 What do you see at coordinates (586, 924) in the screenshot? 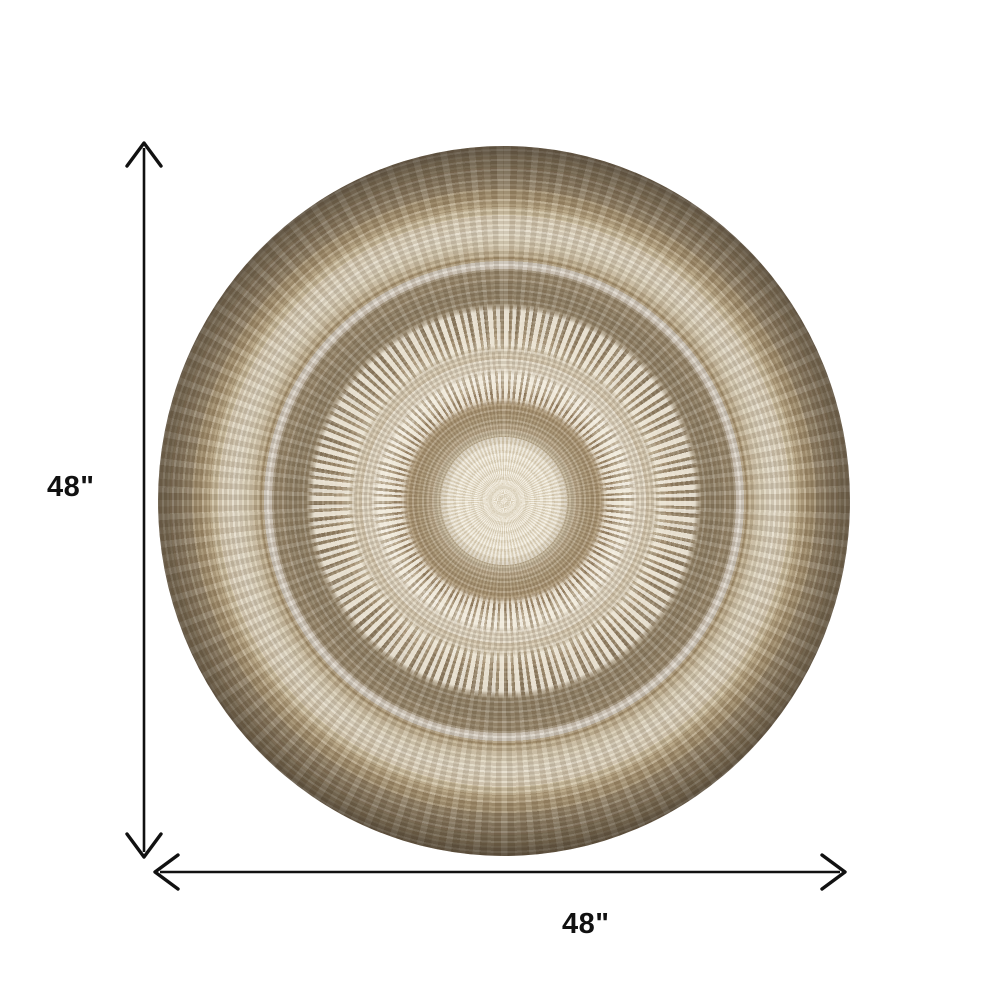
I see `width-dimension-label: 48"` at bounding box center [586, 924].